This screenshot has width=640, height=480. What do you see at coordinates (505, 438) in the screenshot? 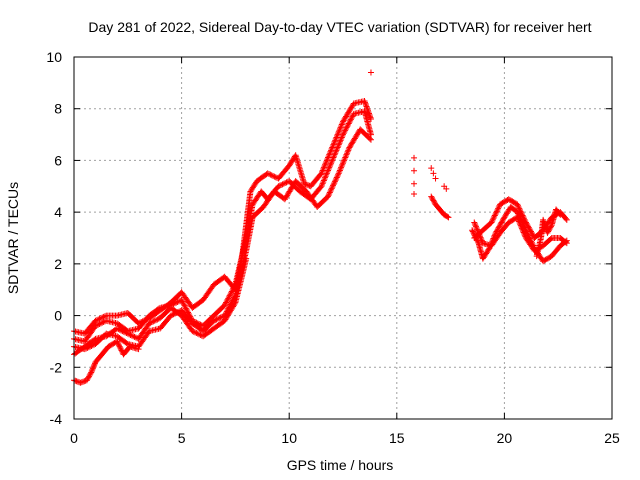
I see `x-tick-label: 20` at bounding box center [505, 438].